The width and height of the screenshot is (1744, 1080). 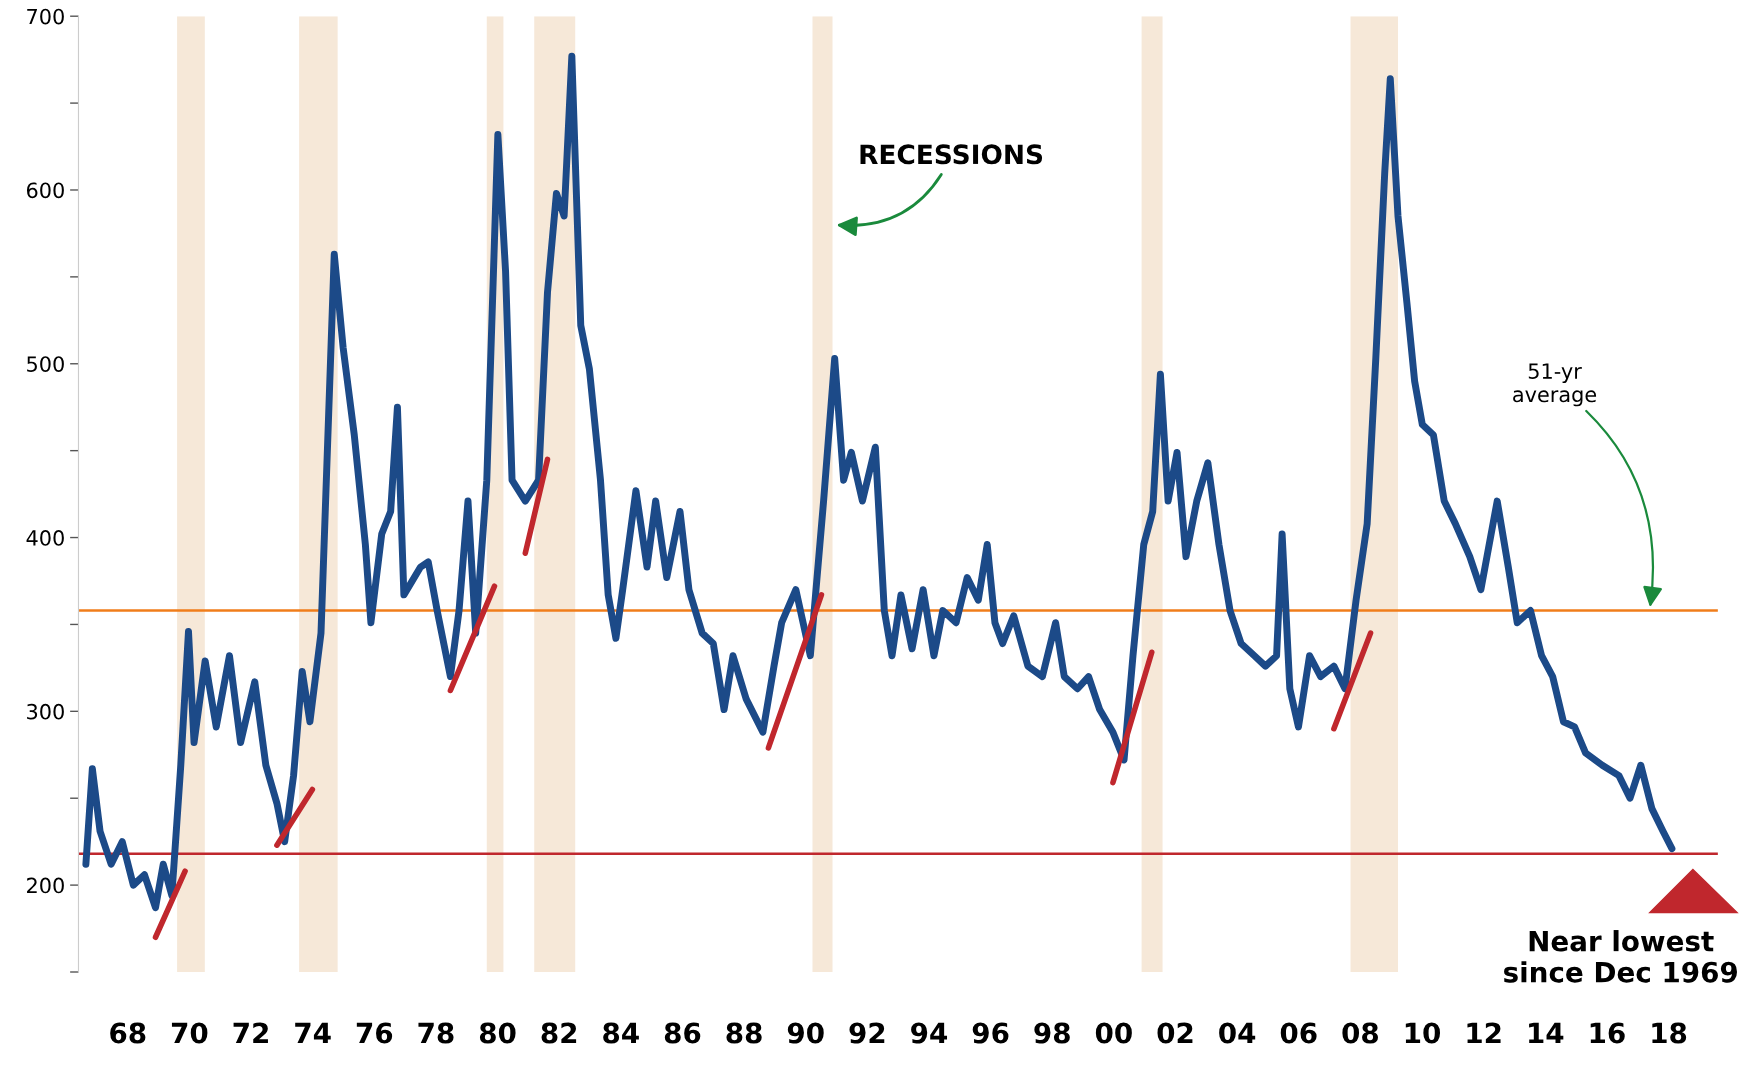 I want to click on x-tick-label: 06, so click(x=1298, y=1033).